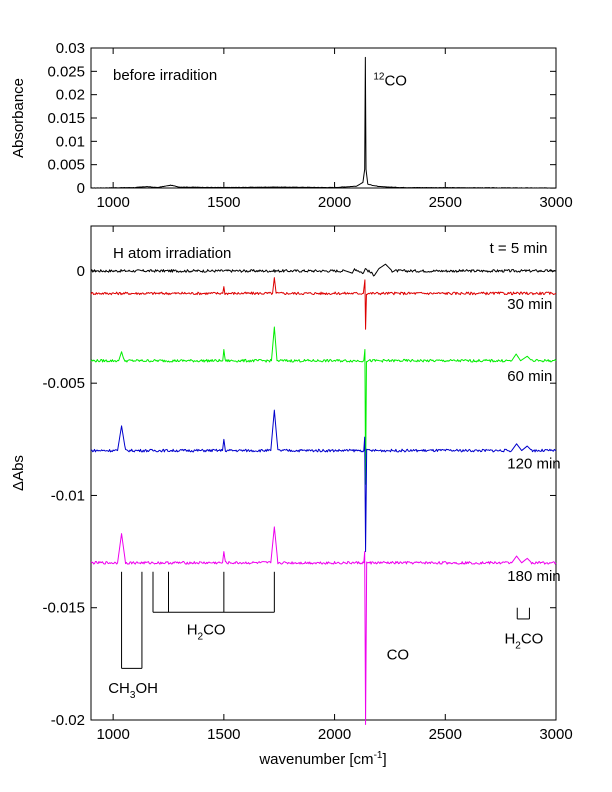  Describe the element at coordinates (165, 75) in the screenshot. I see `top-annotation: before irradition` at that location.